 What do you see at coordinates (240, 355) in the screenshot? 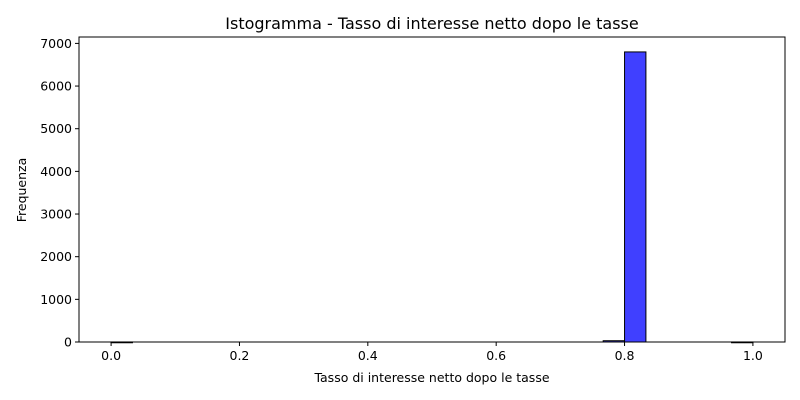
I see `x-tick-label: 0.2` at bounding box center [240, 355].